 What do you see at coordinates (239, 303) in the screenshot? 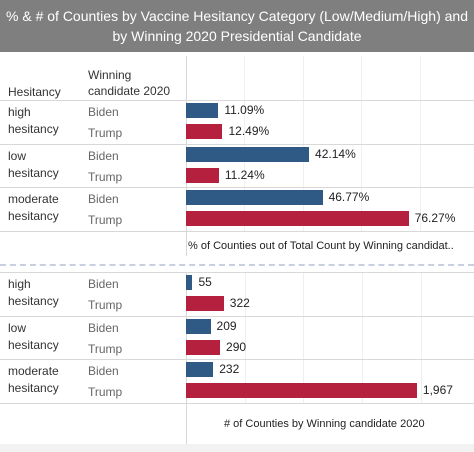
I see `data-label: 322` at bounding box center [239, 303].